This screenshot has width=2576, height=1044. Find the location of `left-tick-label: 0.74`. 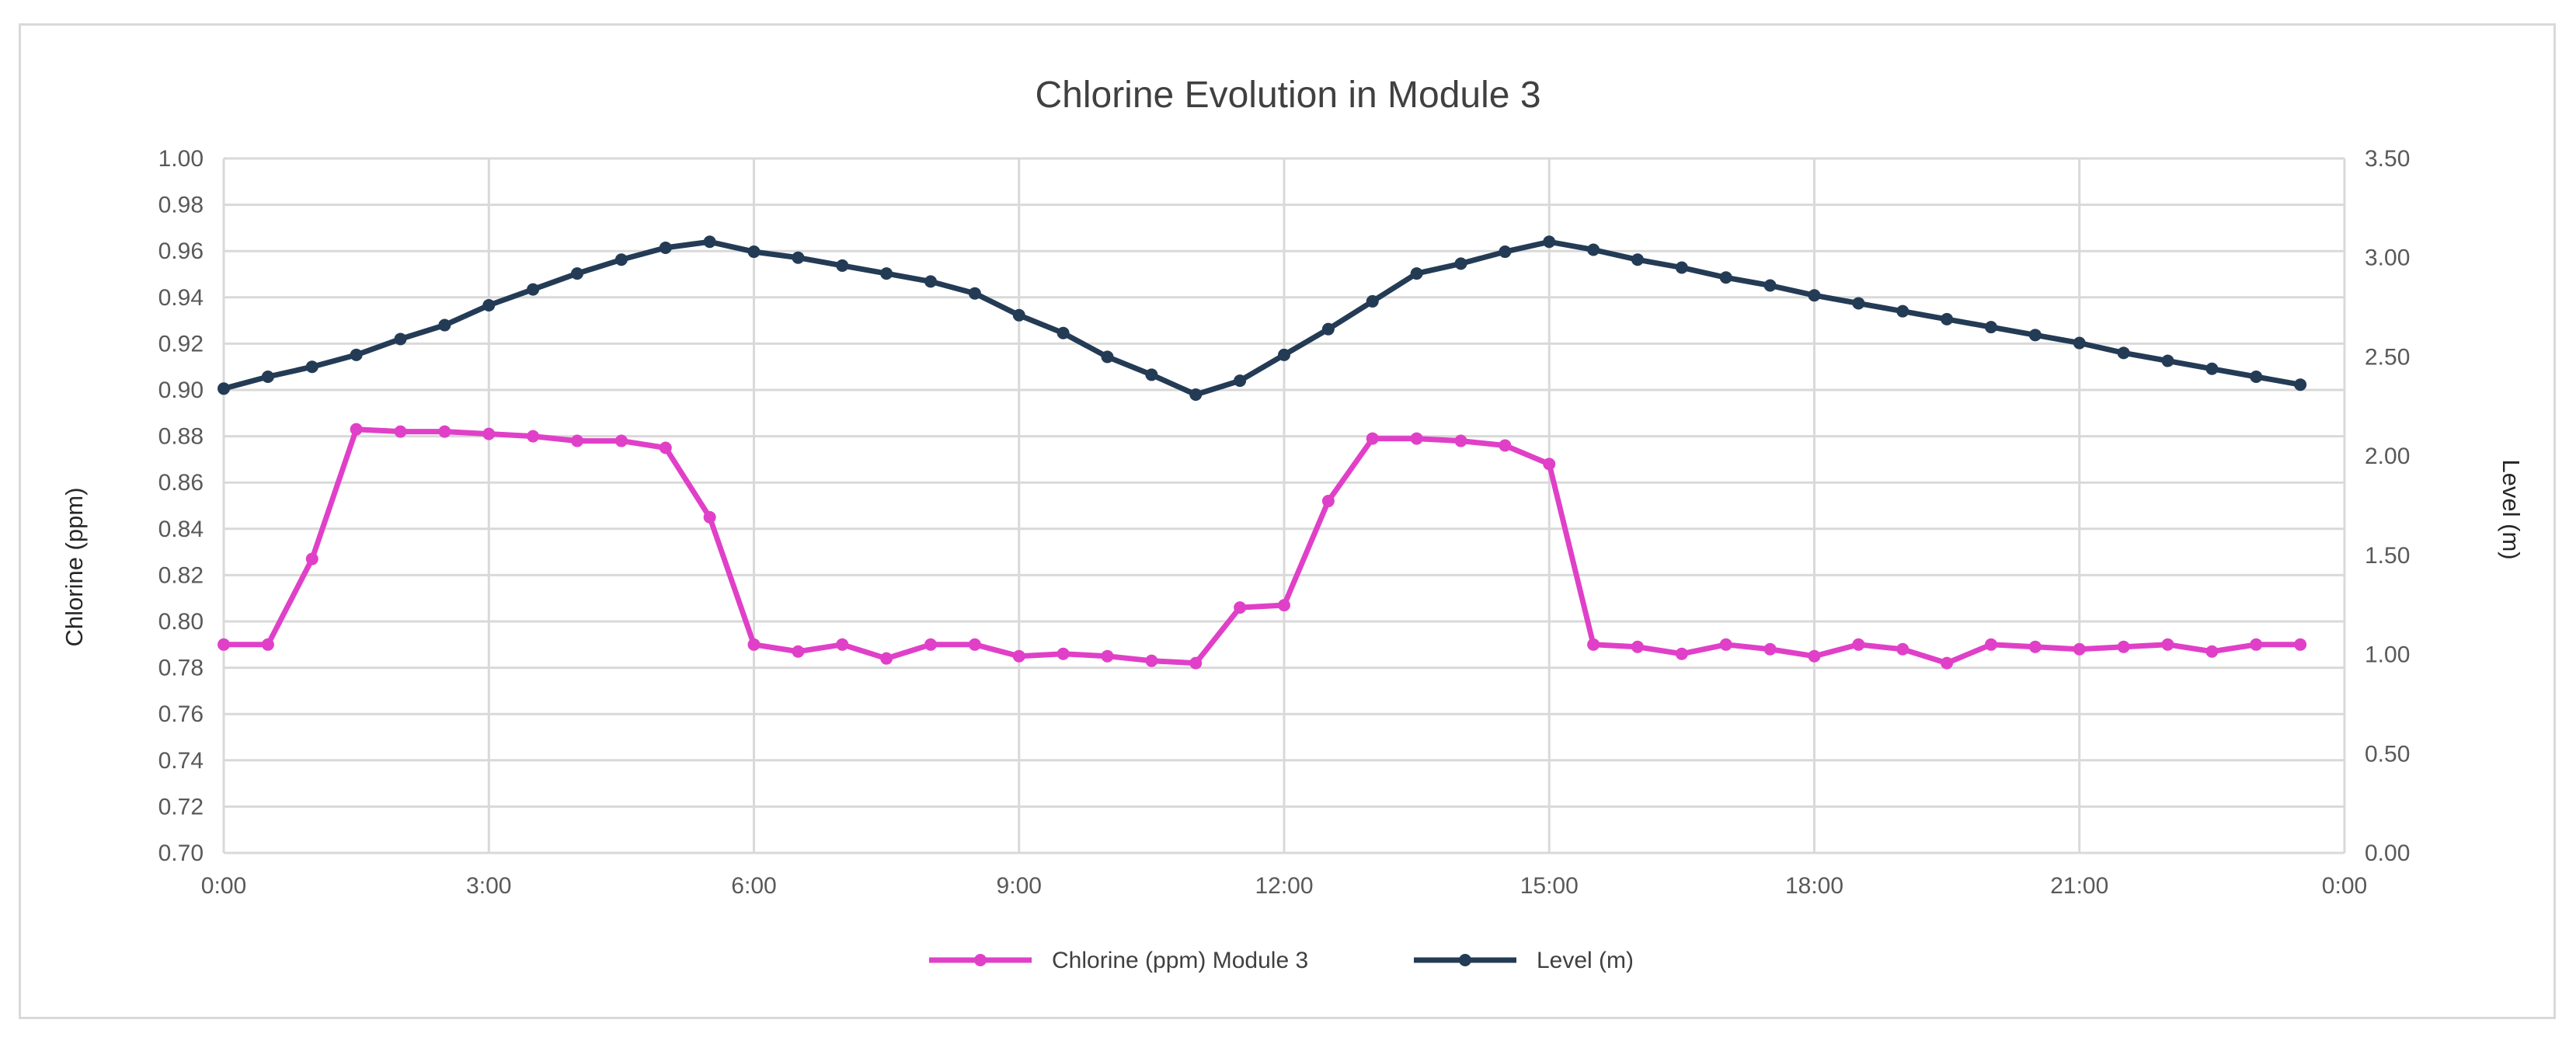

left-tick-label: 0.74 is located at coordinates (181, 761).